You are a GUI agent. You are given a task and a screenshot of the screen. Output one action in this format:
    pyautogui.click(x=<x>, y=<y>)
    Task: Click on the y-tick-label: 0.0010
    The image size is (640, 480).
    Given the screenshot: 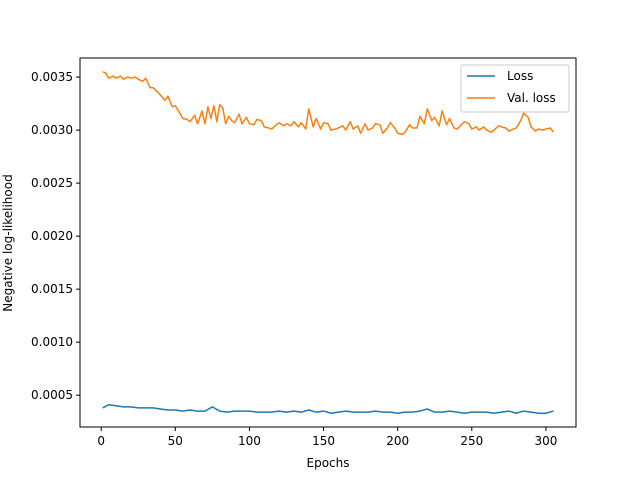 What is the action you would take?
    pyautogui.click(x=52, y=342)
    